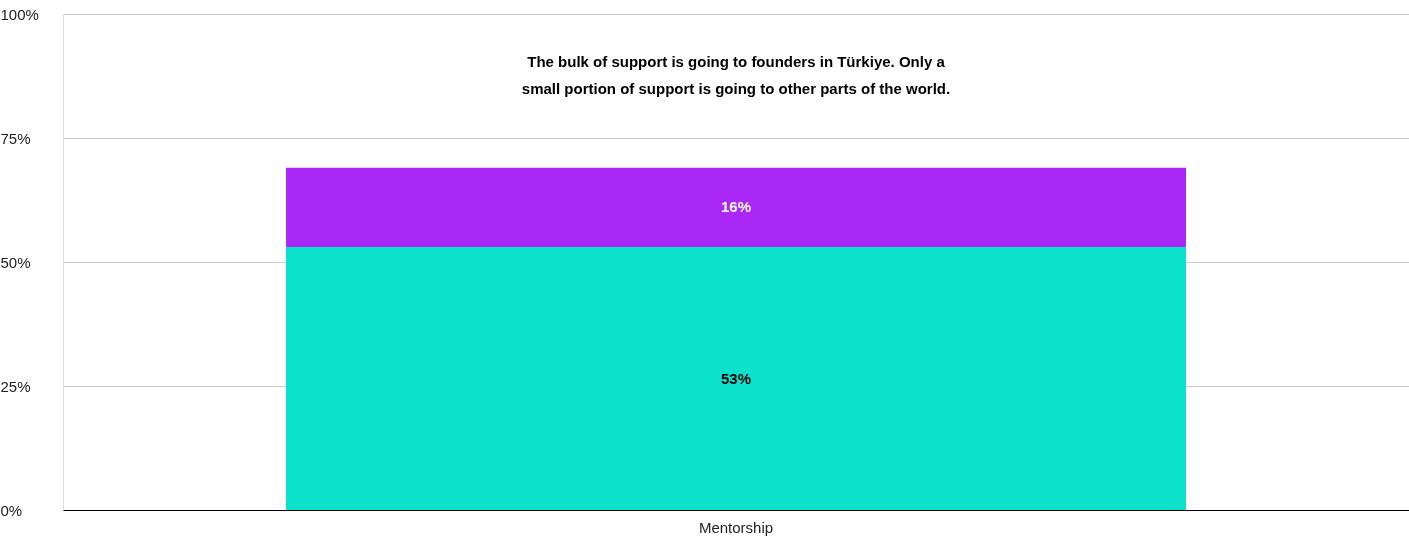 The width and height of the screenshot is (1409, 536). I want to click on x-tick-label: Mentorship, so click(736, 527).